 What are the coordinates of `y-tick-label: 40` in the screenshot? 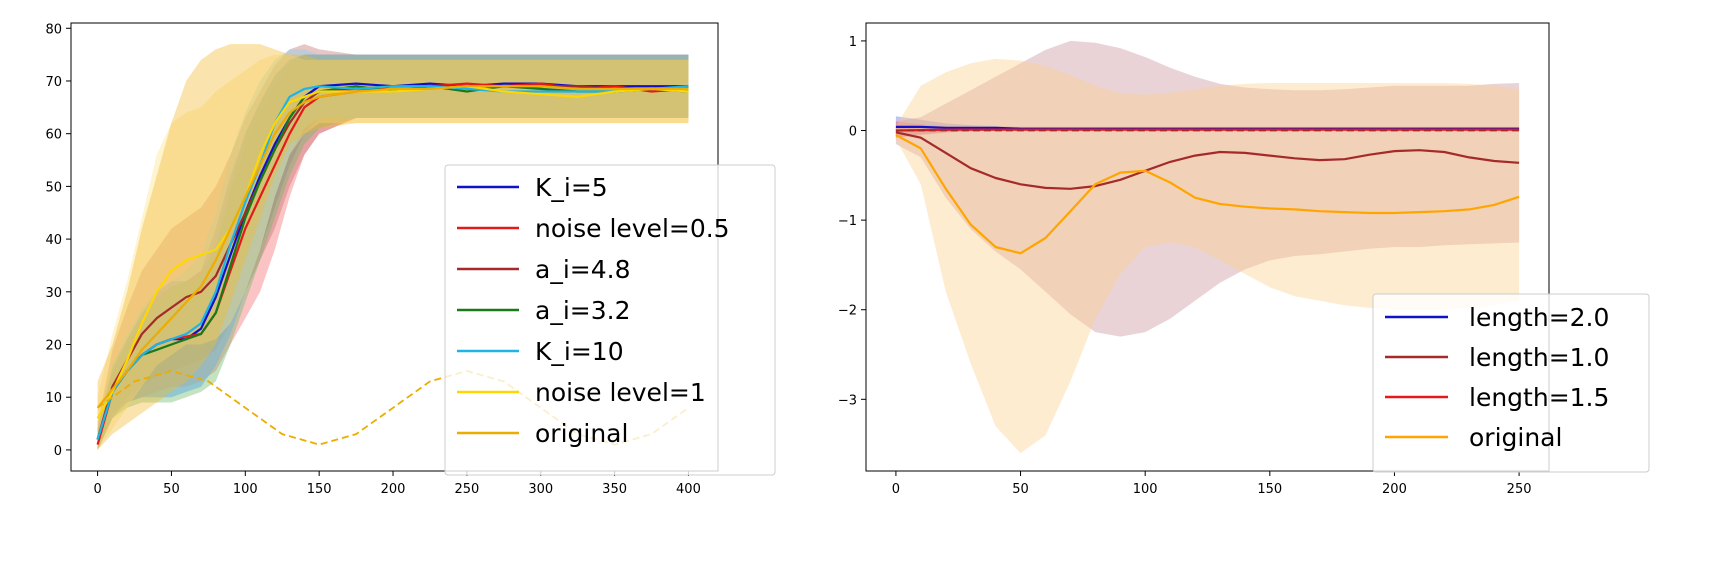 It's located at (53, 240).